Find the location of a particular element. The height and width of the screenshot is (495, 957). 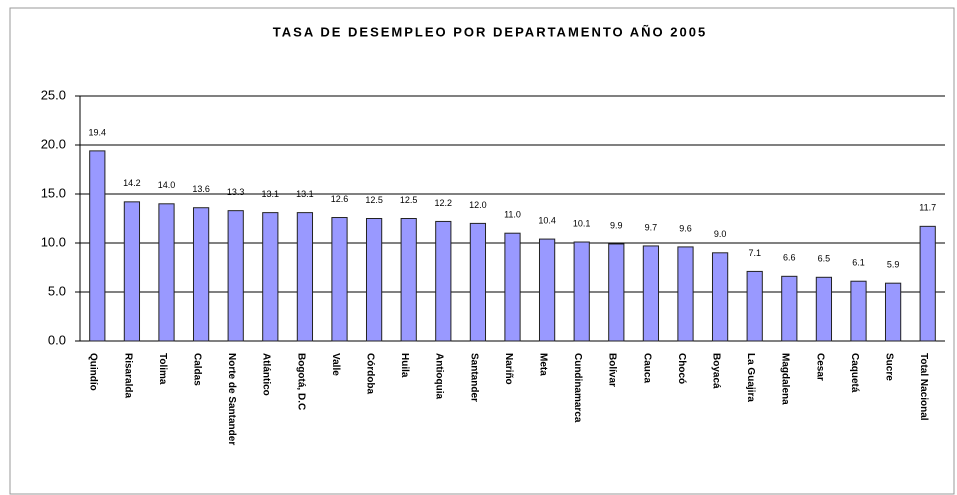

x-tick-label: Santander is located at coordinates (473, 377).